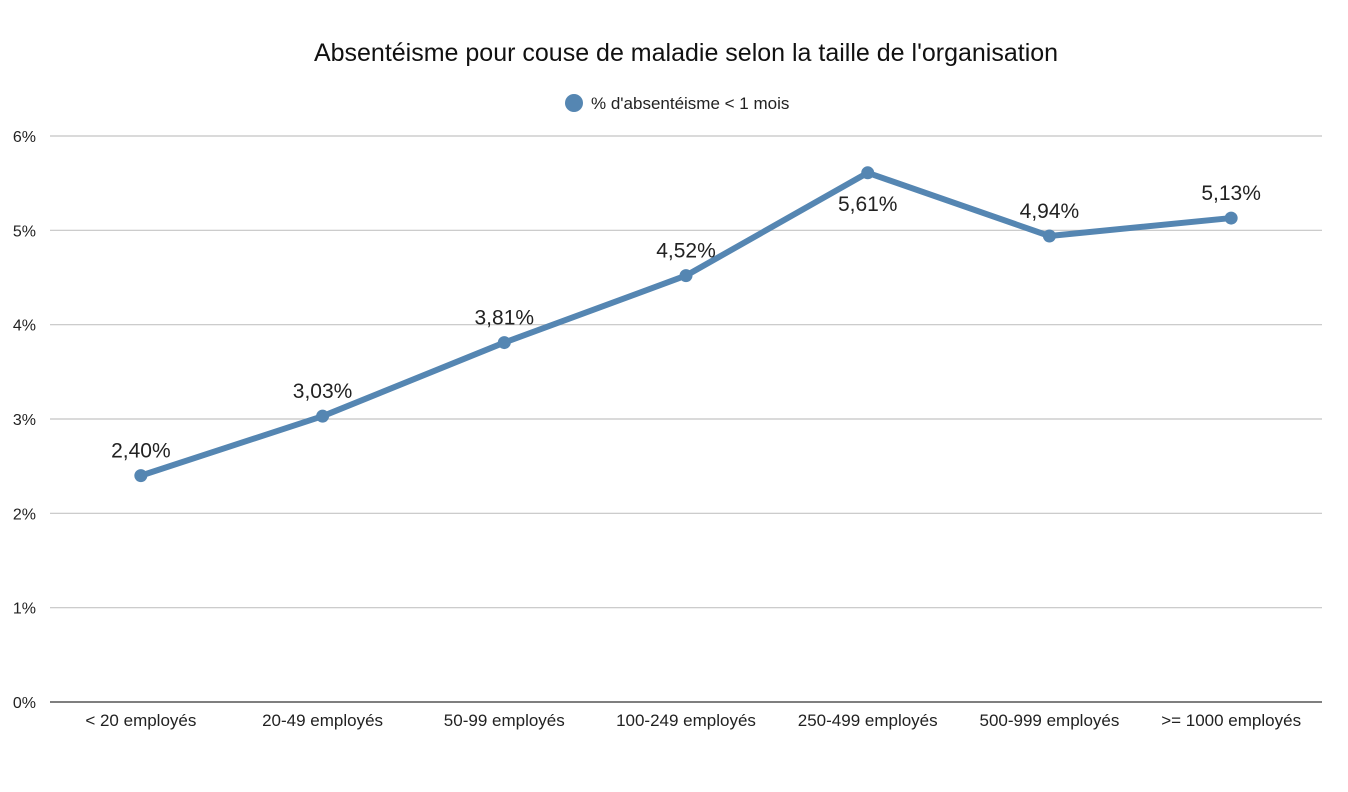  What do you see at coordinates (24, 231) in the screenshot?
I see `y-tick-label: 5%` at bounding box center [24, 231].